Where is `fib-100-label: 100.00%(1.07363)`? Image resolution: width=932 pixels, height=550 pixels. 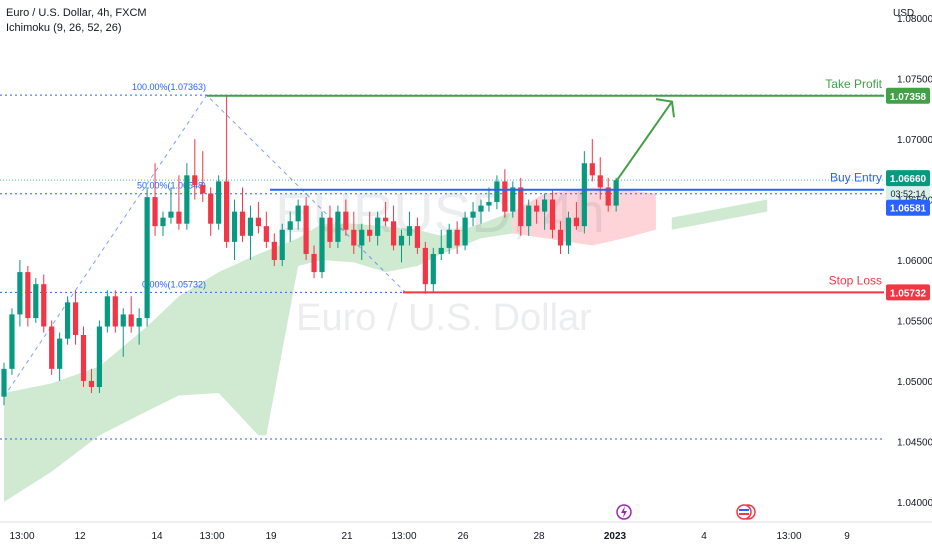 fib-100-label: 100.00%(1.07363) is located at coordinates (169, 87).